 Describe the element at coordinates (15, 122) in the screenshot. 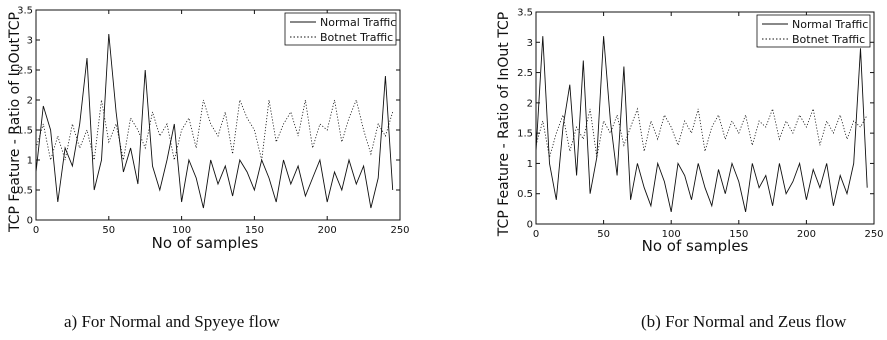

I see `y-axis-label: TCP Feature - Ratio of InOutTCP` at that location.